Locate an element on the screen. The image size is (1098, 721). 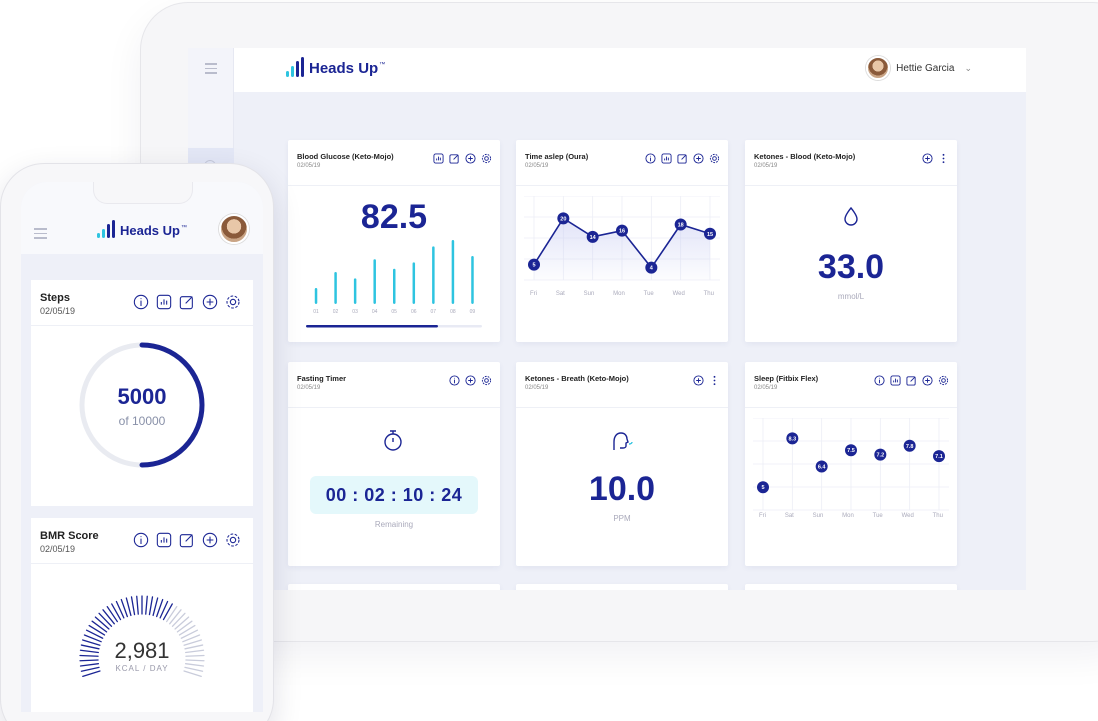
avatar is located at coordinates (234, 229).